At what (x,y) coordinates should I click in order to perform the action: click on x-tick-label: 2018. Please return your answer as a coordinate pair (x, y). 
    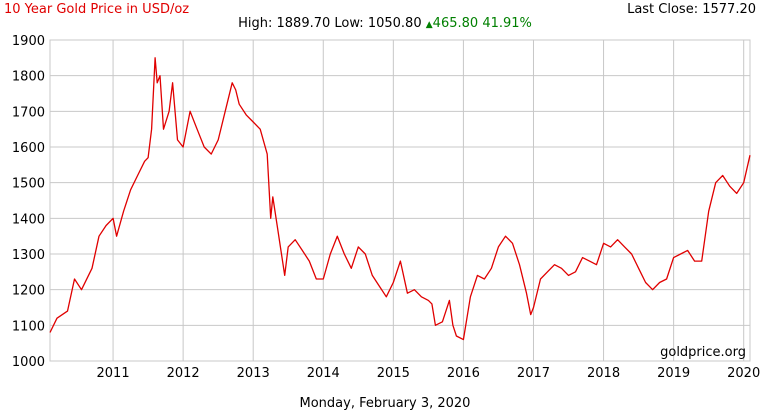
    Looking at the image, I should click on (603, 373).